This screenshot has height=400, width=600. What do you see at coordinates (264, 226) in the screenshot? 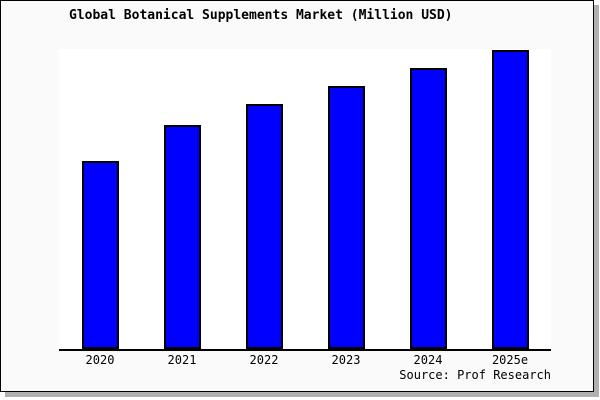
I see `bar-2022` at bounding box center [264, 226].